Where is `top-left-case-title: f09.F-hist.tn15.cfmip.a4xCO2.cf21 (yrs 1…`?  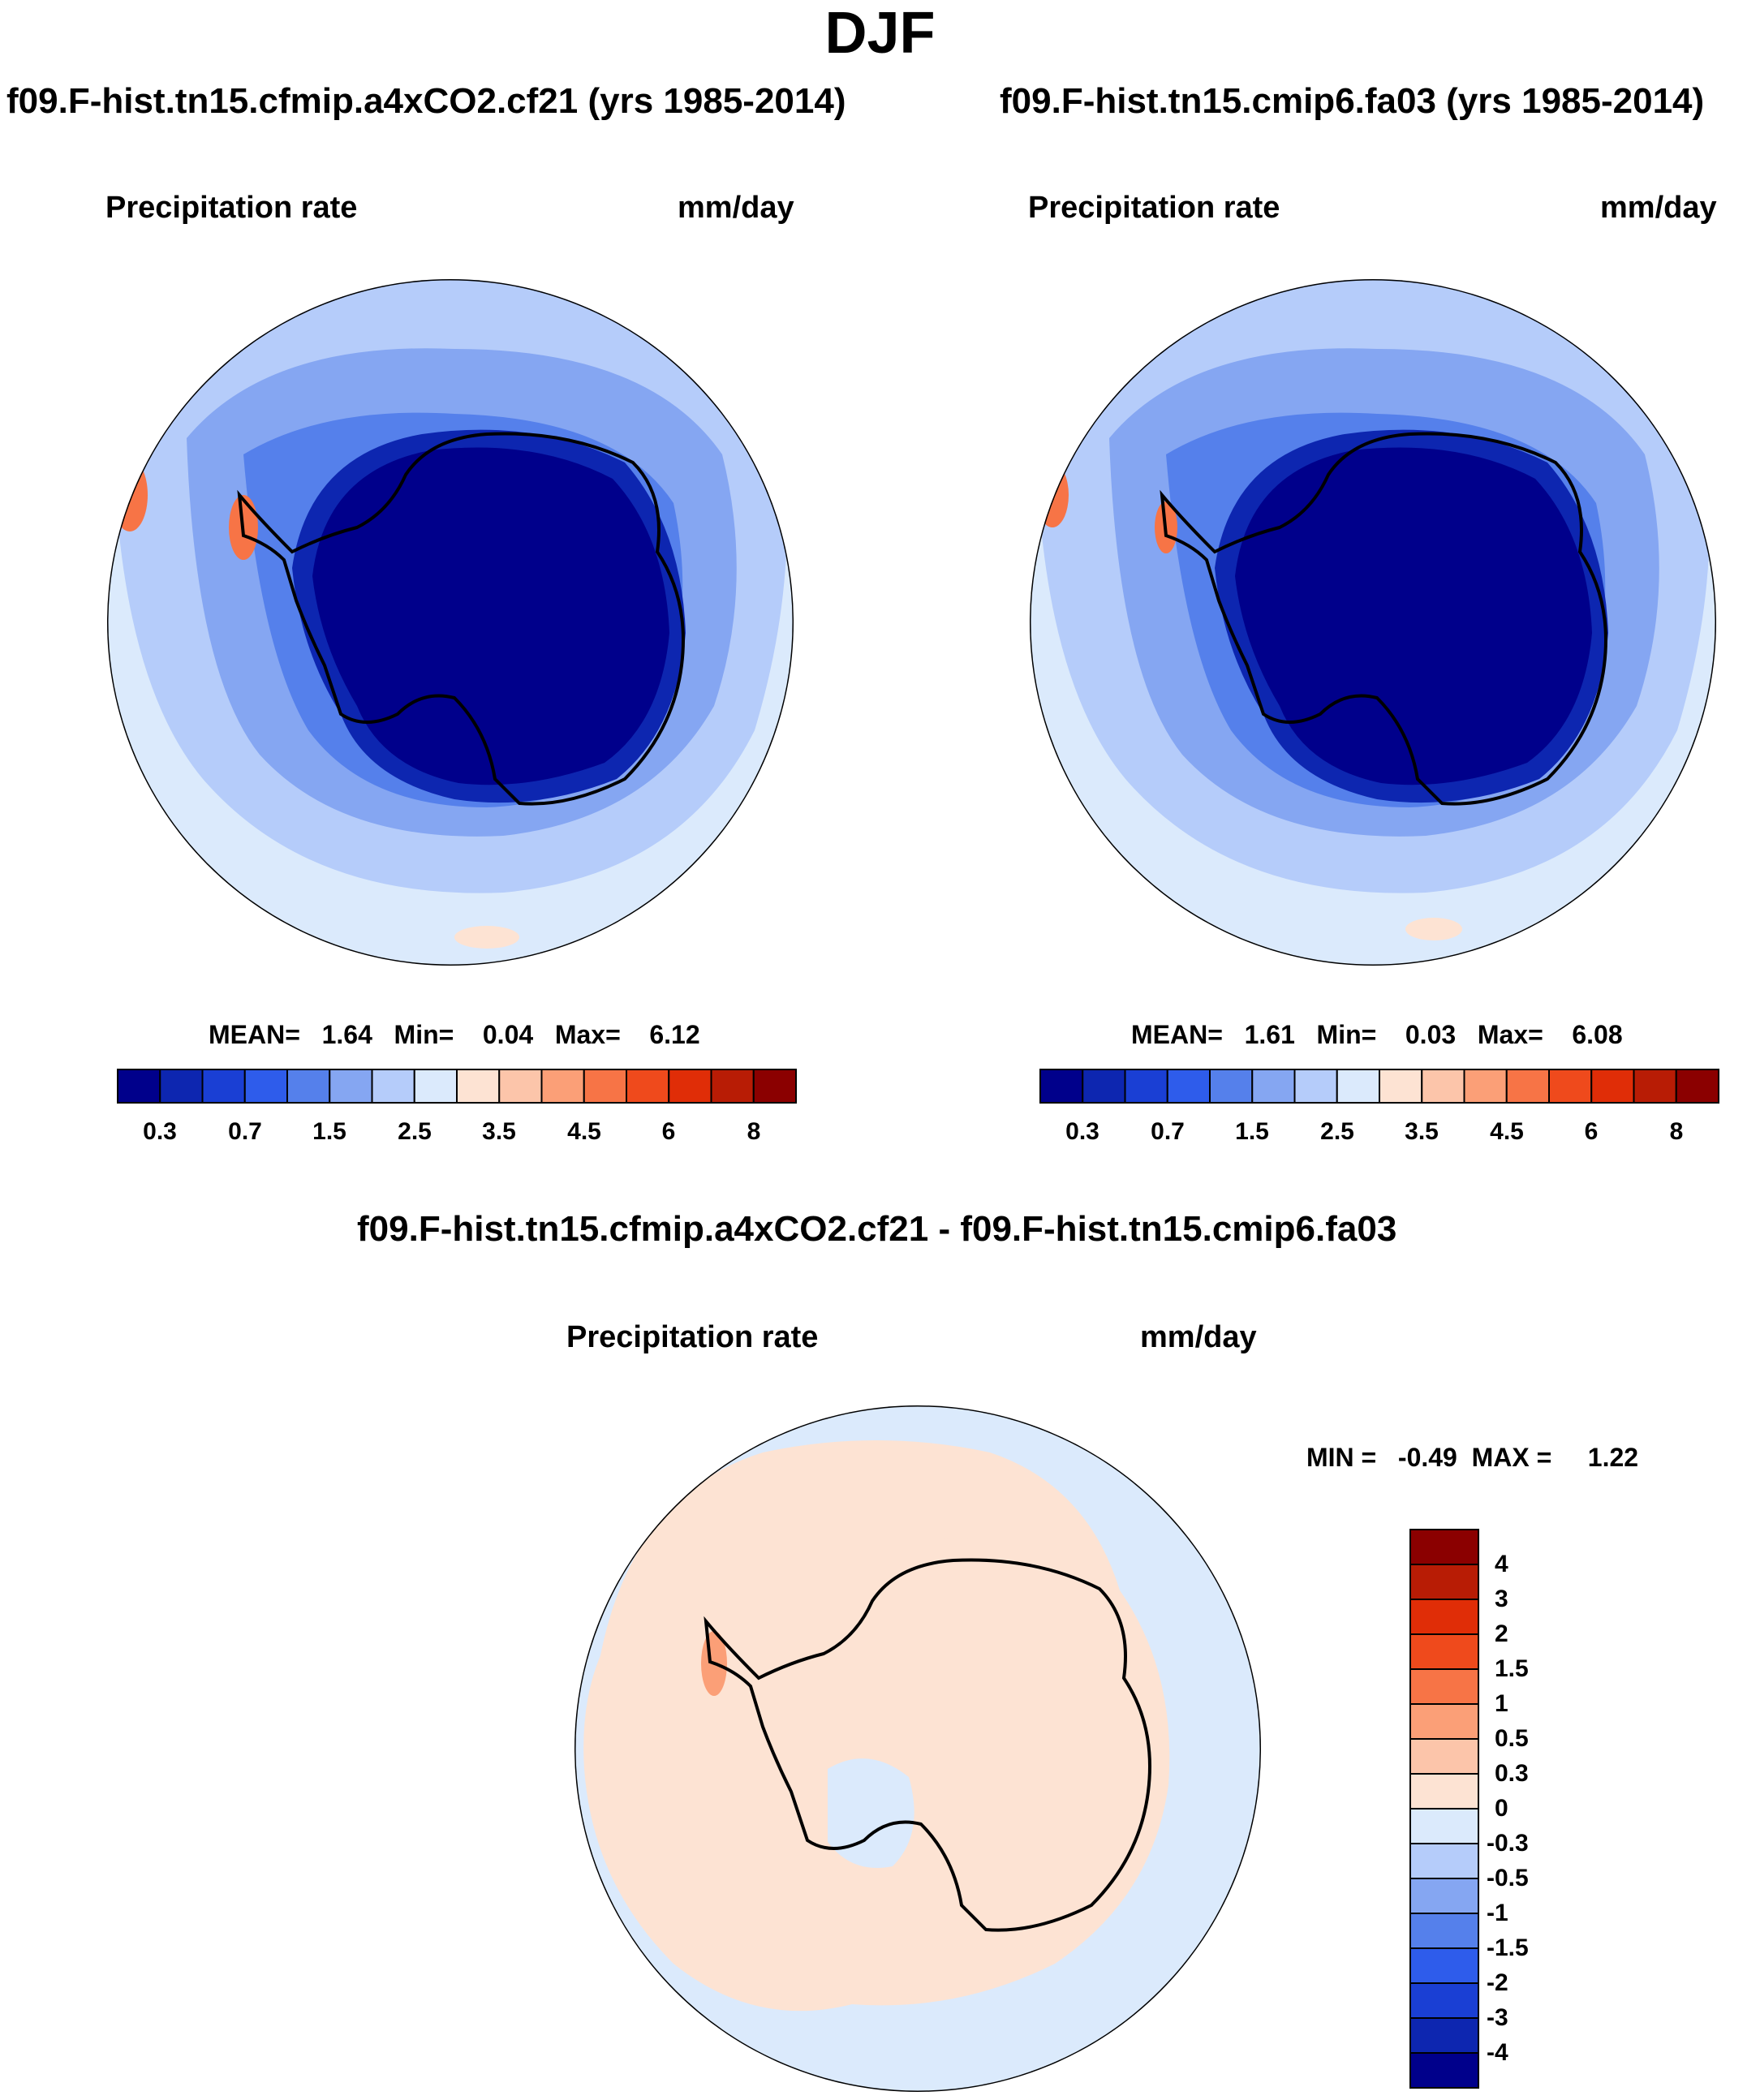 top-left-case-title: f09.F-hist.tn15.cfmip.a4xCO2.cf21 (yrs 1… is located at coordinates (426, 101).